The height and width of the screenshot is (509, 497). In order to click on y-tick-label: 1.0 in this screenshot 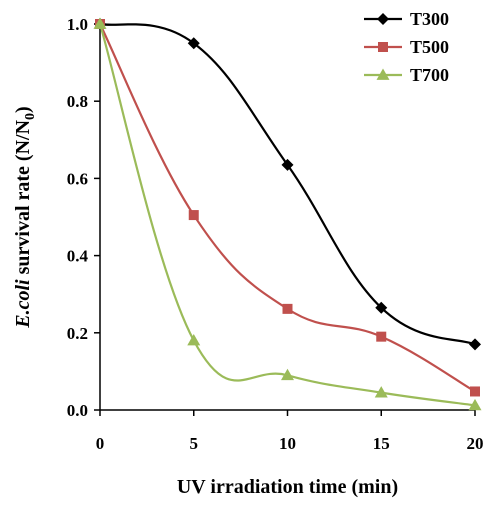, I will do `click(77, 24)`.